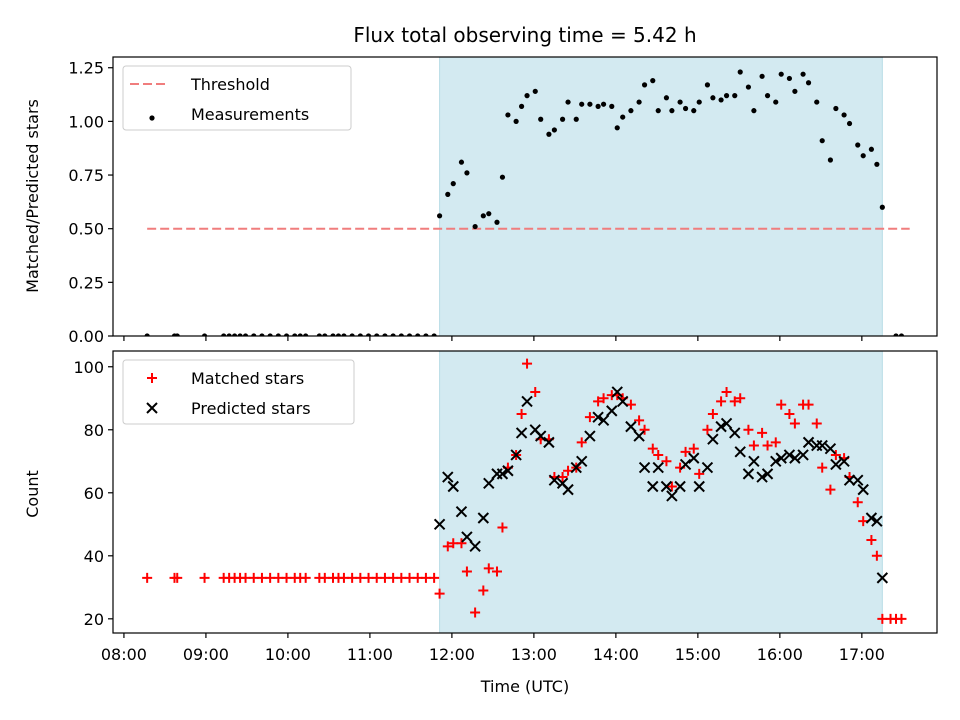 The image size is (960, 720). I want to click on y-tick-label: 20, so click(94, 619).